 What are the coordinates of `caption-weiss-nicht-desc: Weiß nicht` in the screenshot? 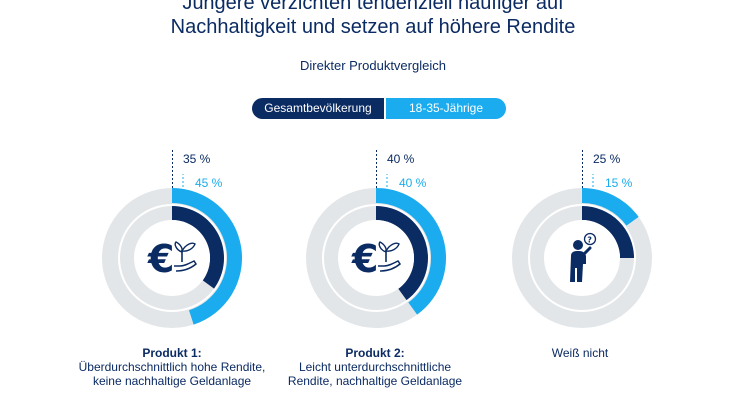 It's located at (580, 353).